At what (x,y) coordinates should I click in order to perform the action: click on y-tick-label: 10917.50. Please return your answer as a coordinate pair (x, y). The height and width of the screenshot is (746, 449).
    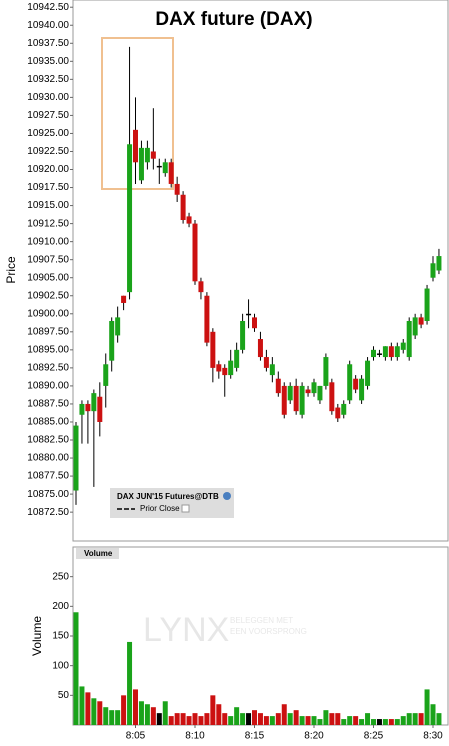
    Looking at the image, I should click on (48, 187).